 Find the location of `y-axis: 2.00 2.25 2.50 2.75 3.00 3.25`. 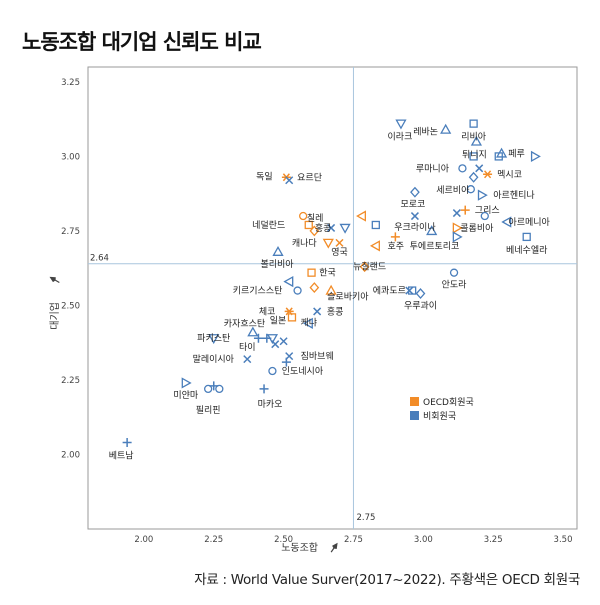

y-axis: 2.00 2.25 2.50 2.75 3.00 3.25 is located at coordinates (70, 269).